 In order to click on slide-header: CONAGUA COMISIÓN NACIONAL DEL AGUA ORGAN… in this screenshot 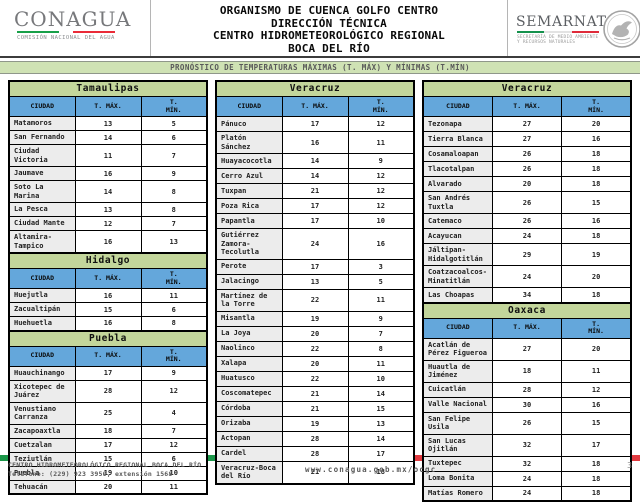, I will do `click(320, 29)`.